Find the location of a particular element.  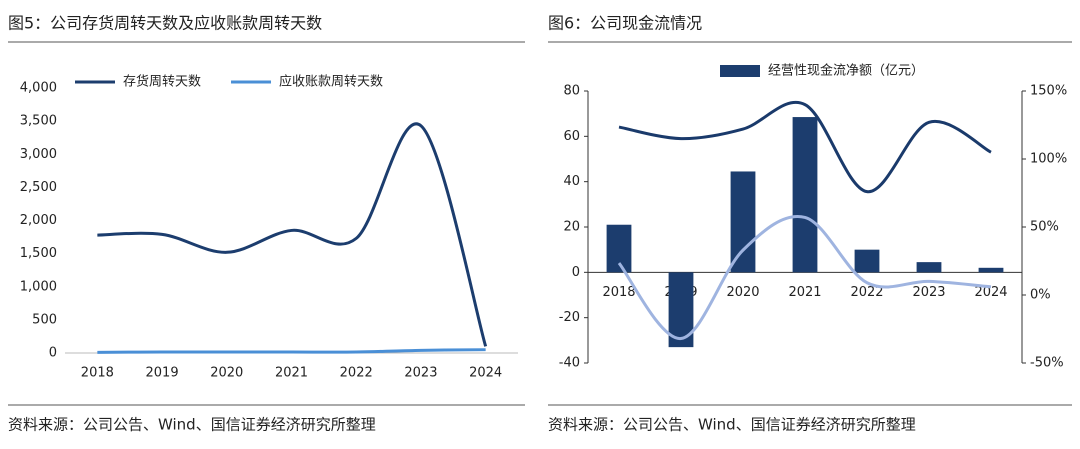

y2-tick-label: 50% is located at coordinates (1044, 227).